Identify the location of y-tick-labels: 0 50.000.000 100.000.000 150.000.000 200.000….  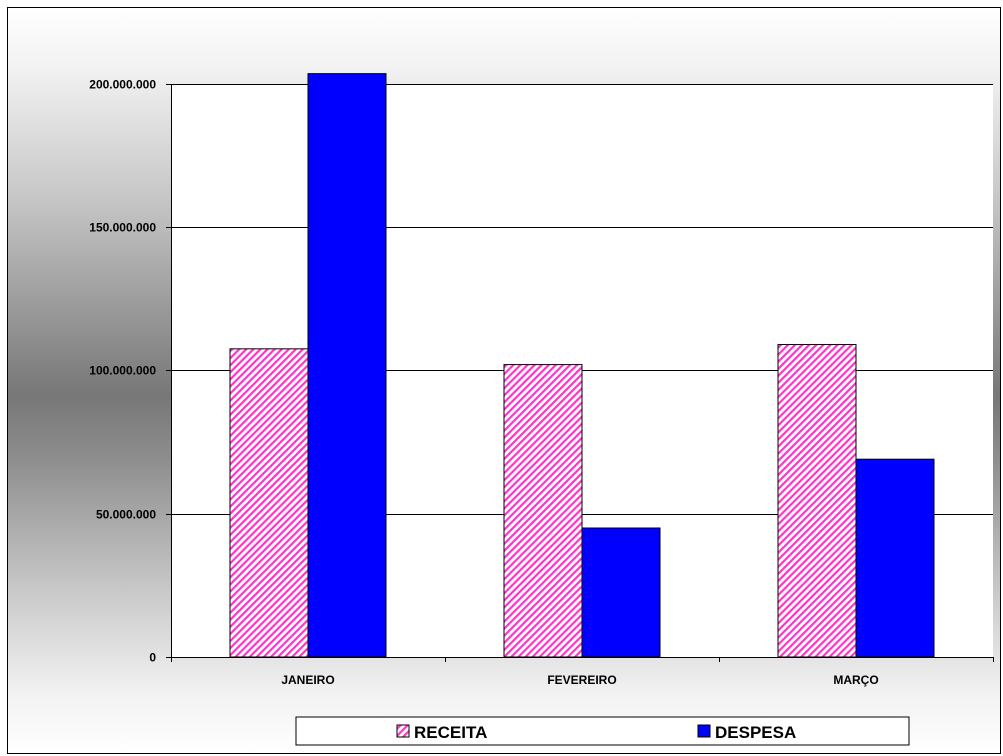
(122, 371).